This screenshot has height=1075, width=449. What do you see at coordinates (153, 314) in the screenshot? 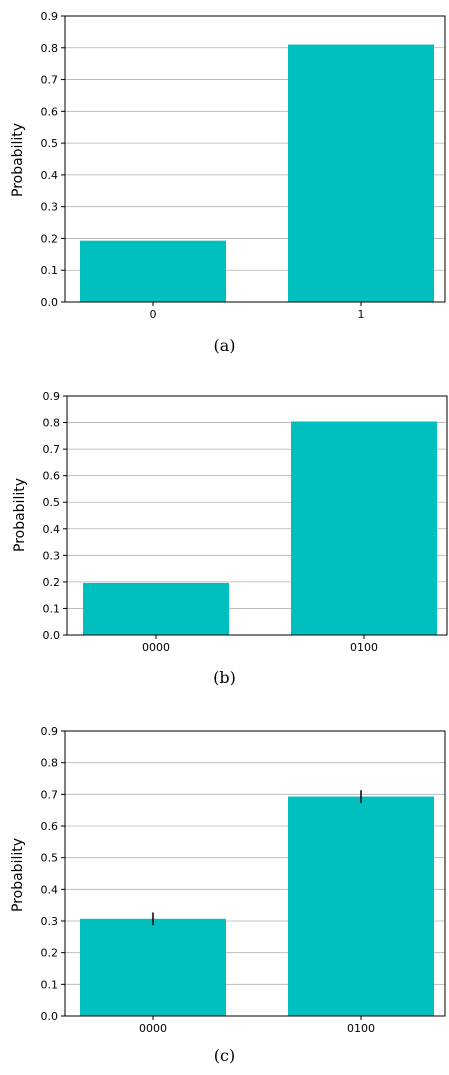
I see `x-tick-label: 0` at bounding box center [153, 314].